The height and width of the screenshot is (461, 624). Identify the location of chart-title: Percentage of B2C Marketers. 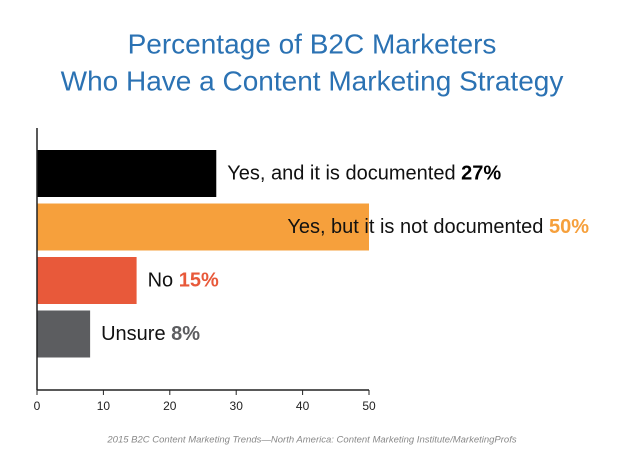
(312, 43).